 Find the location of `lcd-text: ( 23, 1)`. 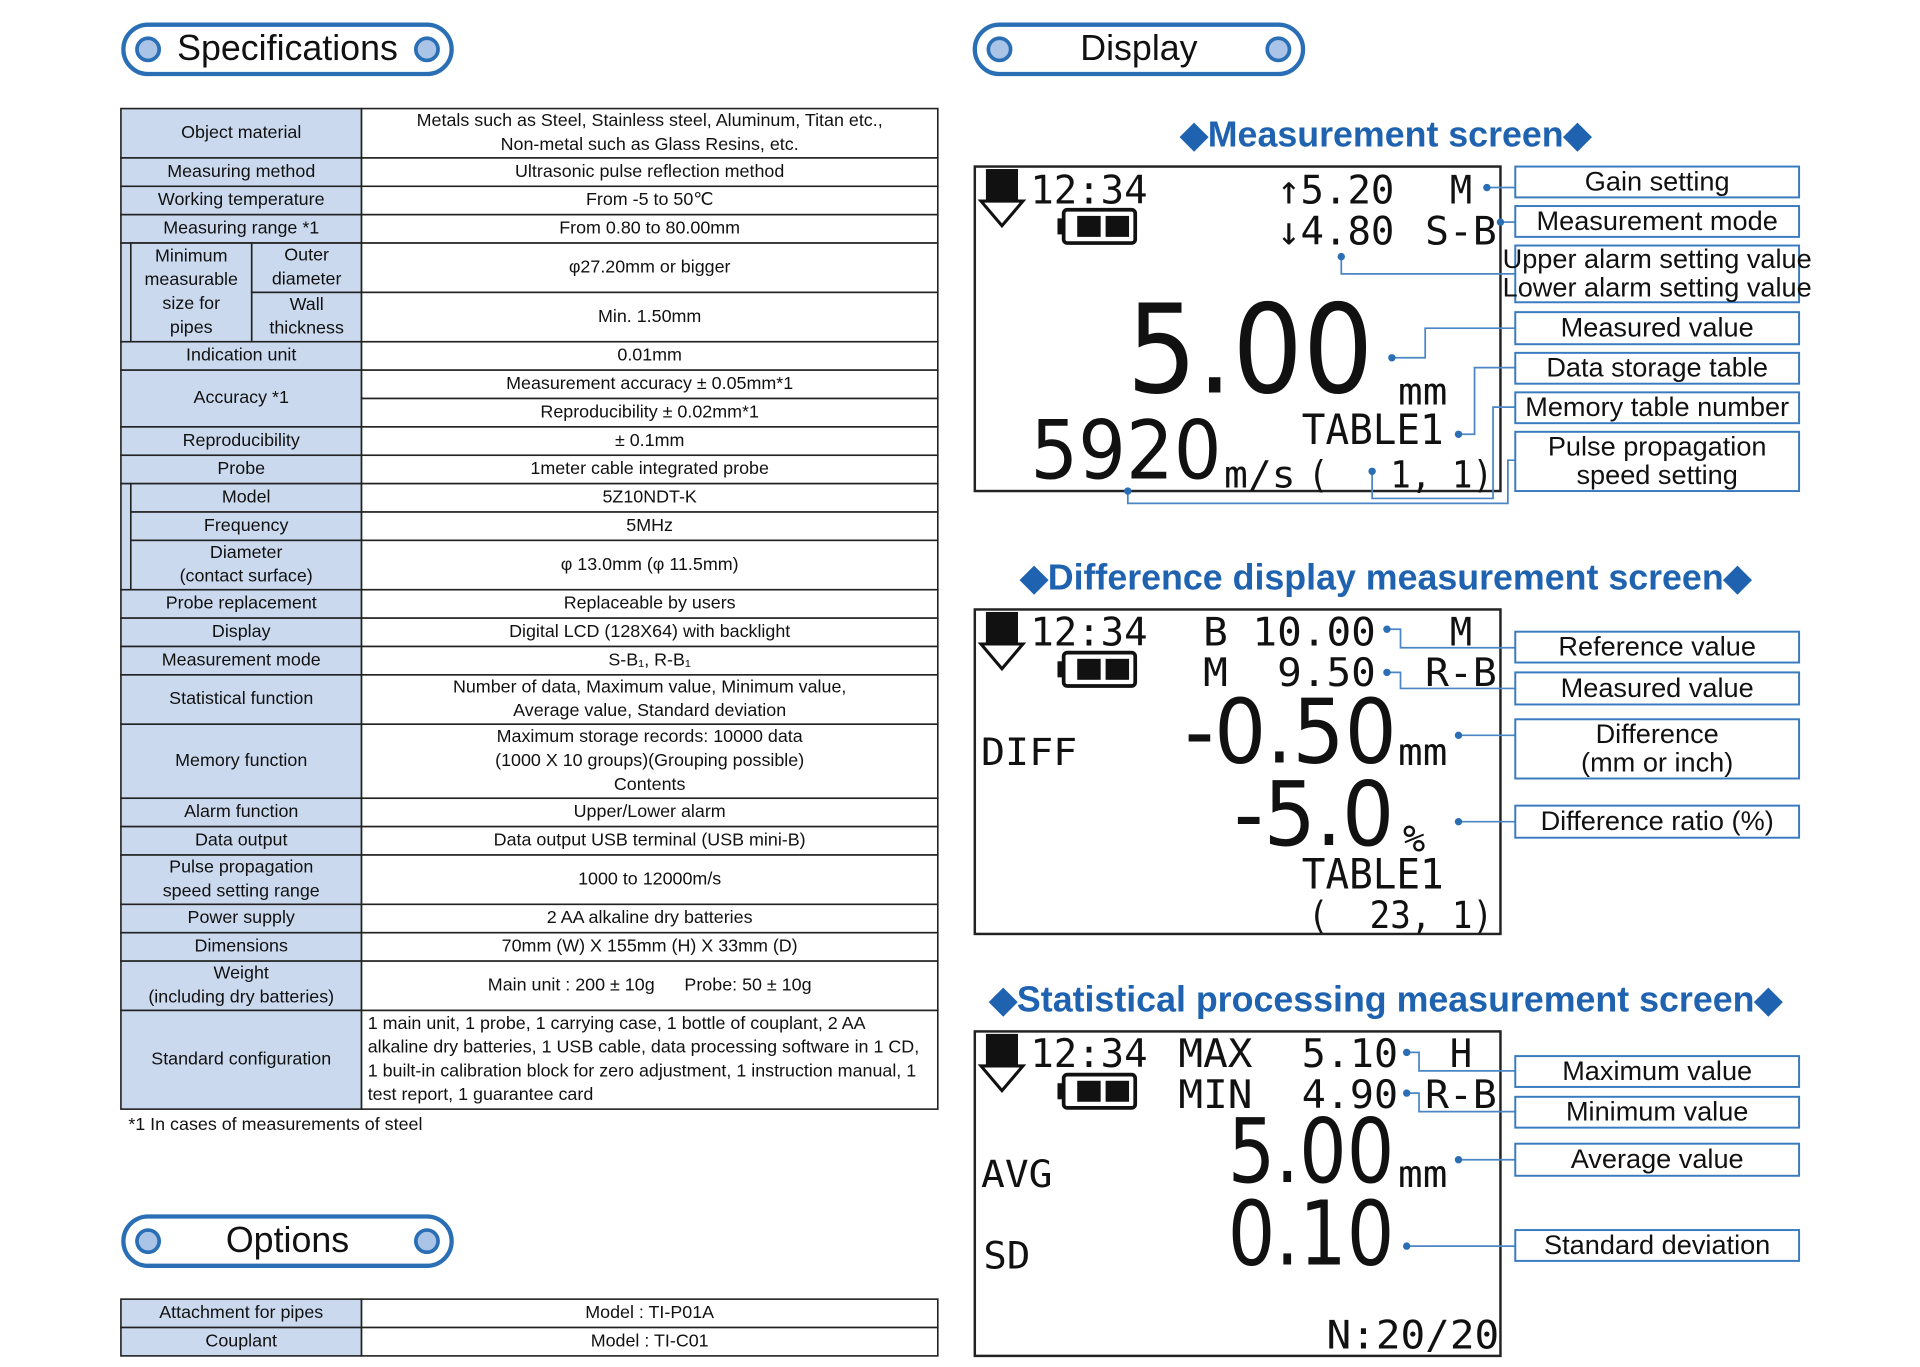

lcd-text: ( 23, 1) is located at coordinates (1400, 915).